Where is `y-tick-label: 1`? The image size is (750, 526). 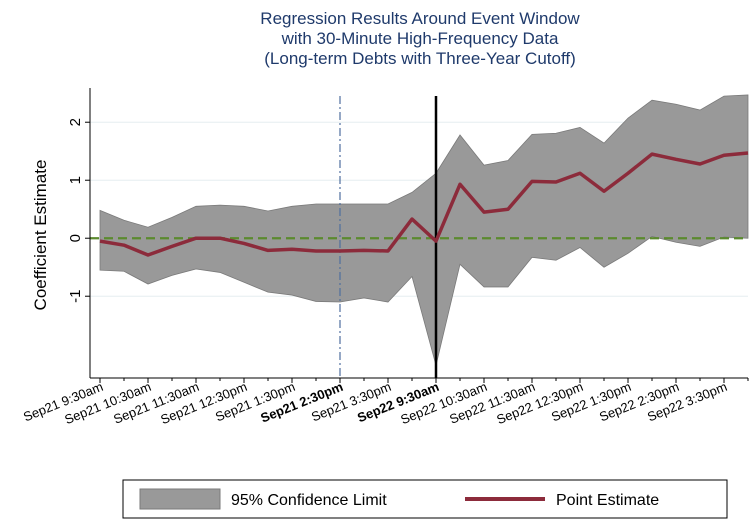 y-tick-label: 1 is located at coordinates (75, 180).